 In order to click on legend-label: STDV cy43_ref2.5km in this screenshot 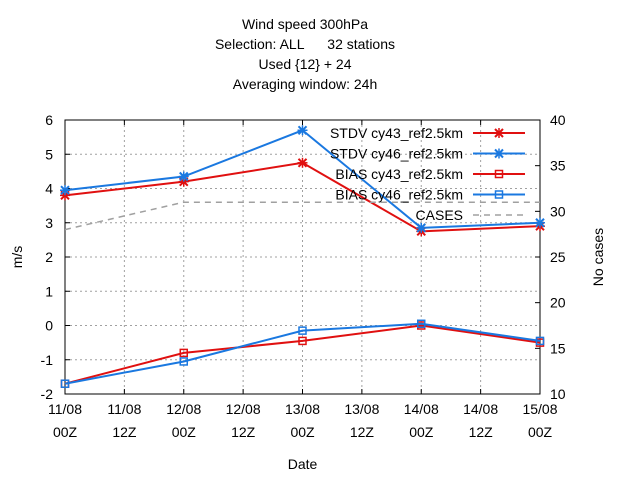, I will do `click(396, 133)`.